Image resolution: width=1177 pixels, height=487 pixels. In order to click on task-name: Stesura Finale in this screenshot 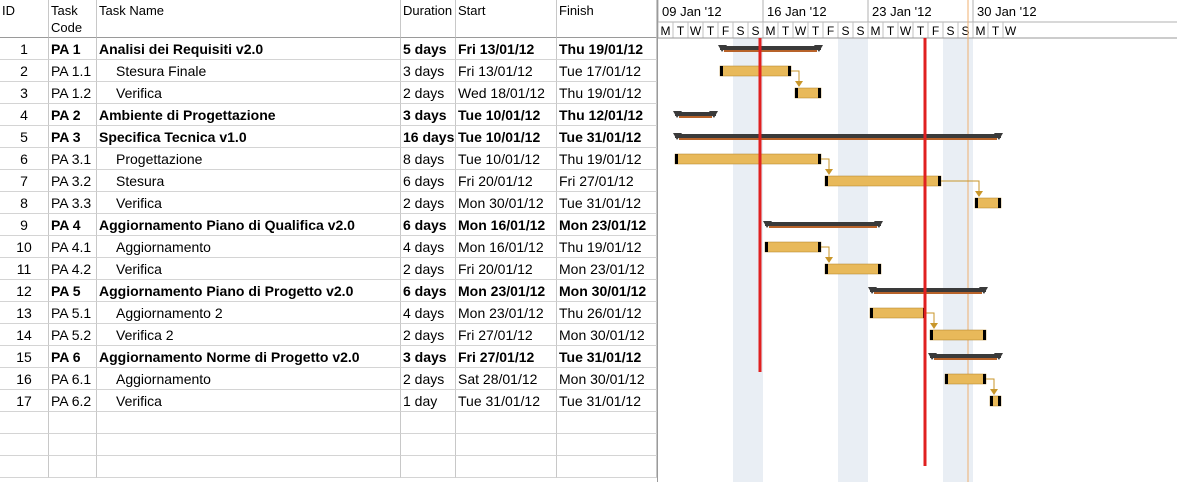, I will do `click(249, 71)`.